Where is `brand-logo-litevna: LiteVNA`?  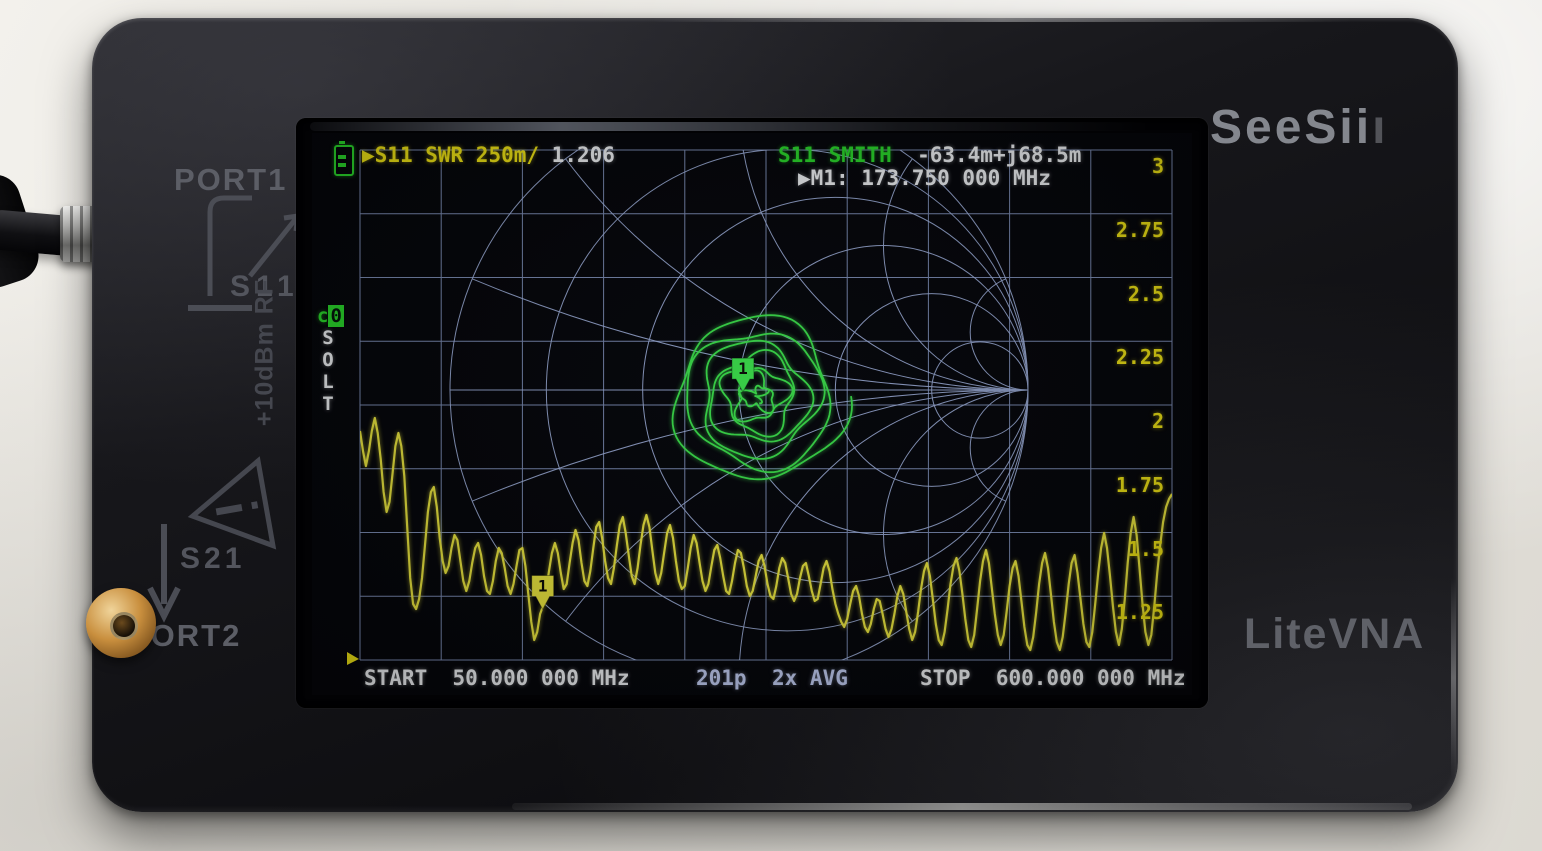 brand-logo-litevna: LiteVNA is located at coordinates (1335, 634).